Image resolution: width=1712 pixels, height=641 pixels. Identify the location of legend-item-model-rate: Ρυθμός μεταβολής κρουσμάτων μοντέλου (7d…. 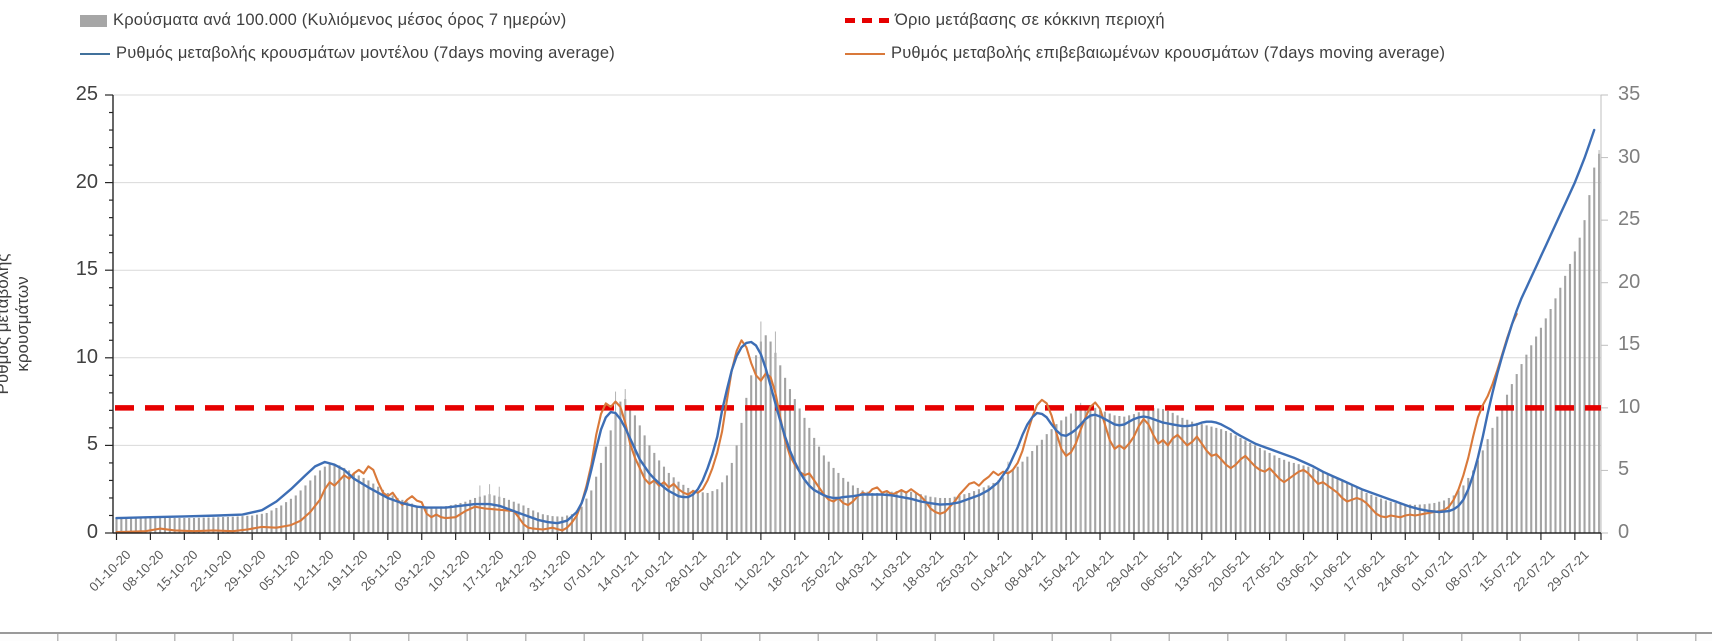
(347, 53).